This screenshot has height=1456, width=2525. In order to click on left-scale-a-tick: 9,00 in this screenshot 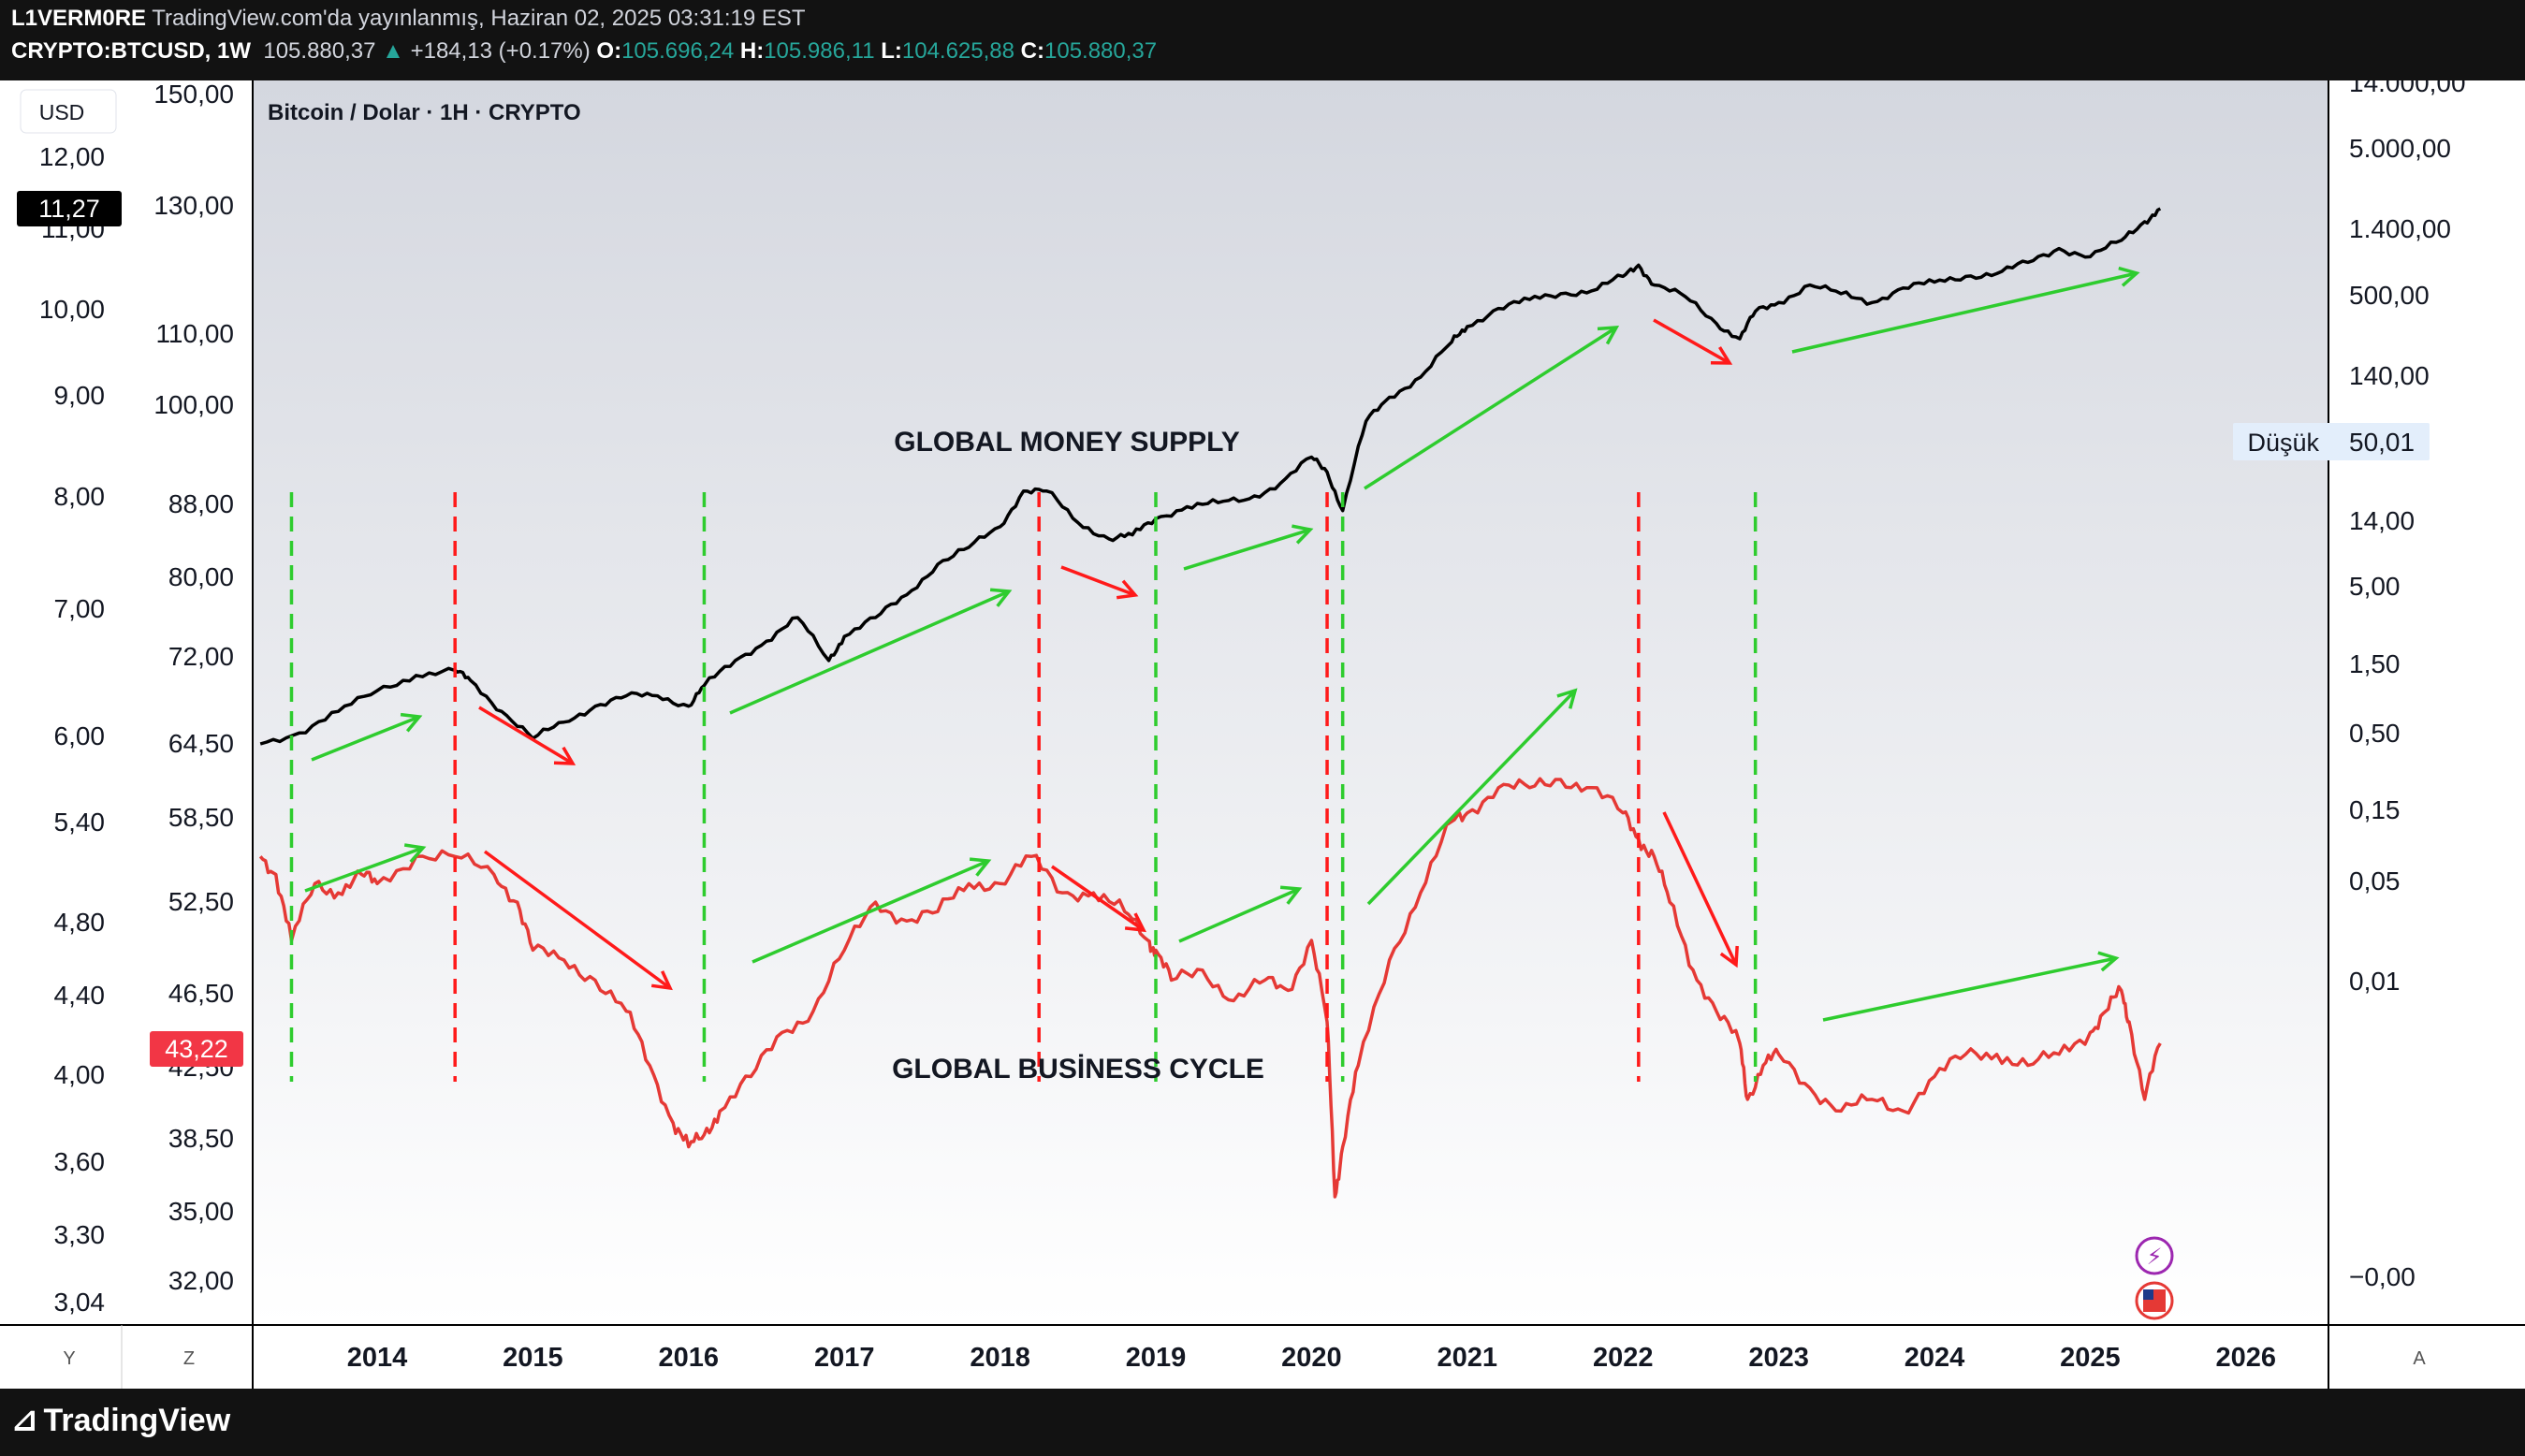, I will do `click(80, 395)`.